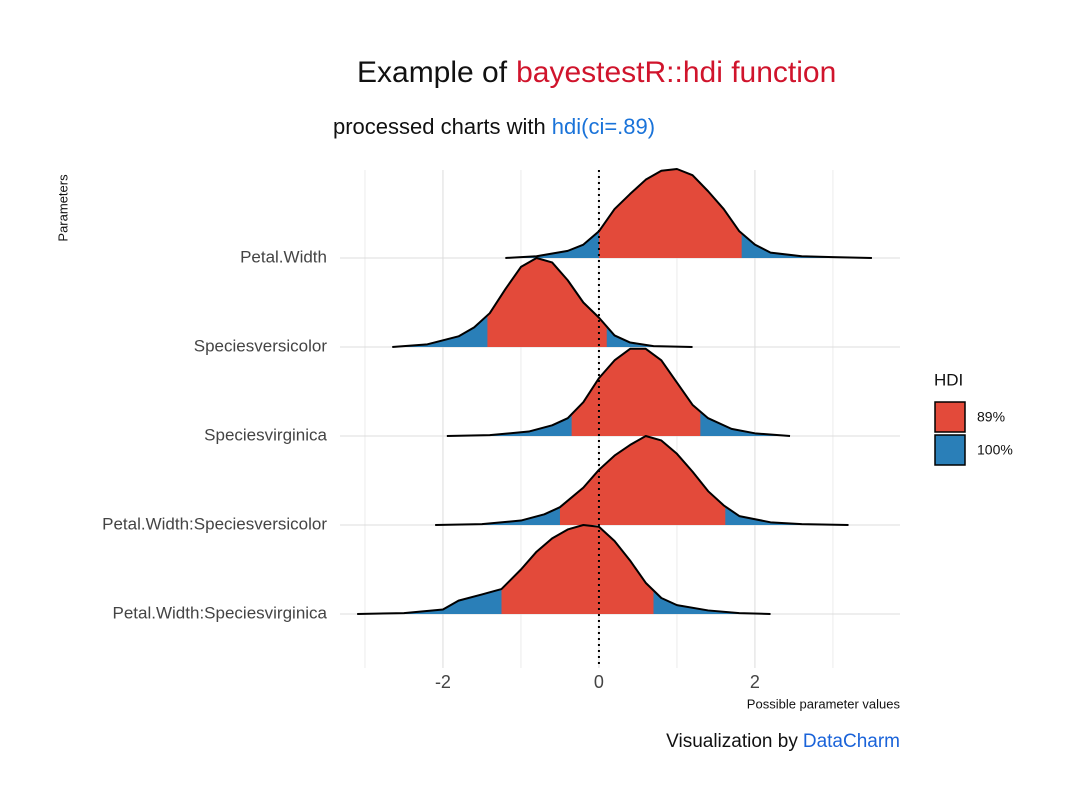  I want to click on title-highlight: bayestestR::hdi function, so click(676, 72).